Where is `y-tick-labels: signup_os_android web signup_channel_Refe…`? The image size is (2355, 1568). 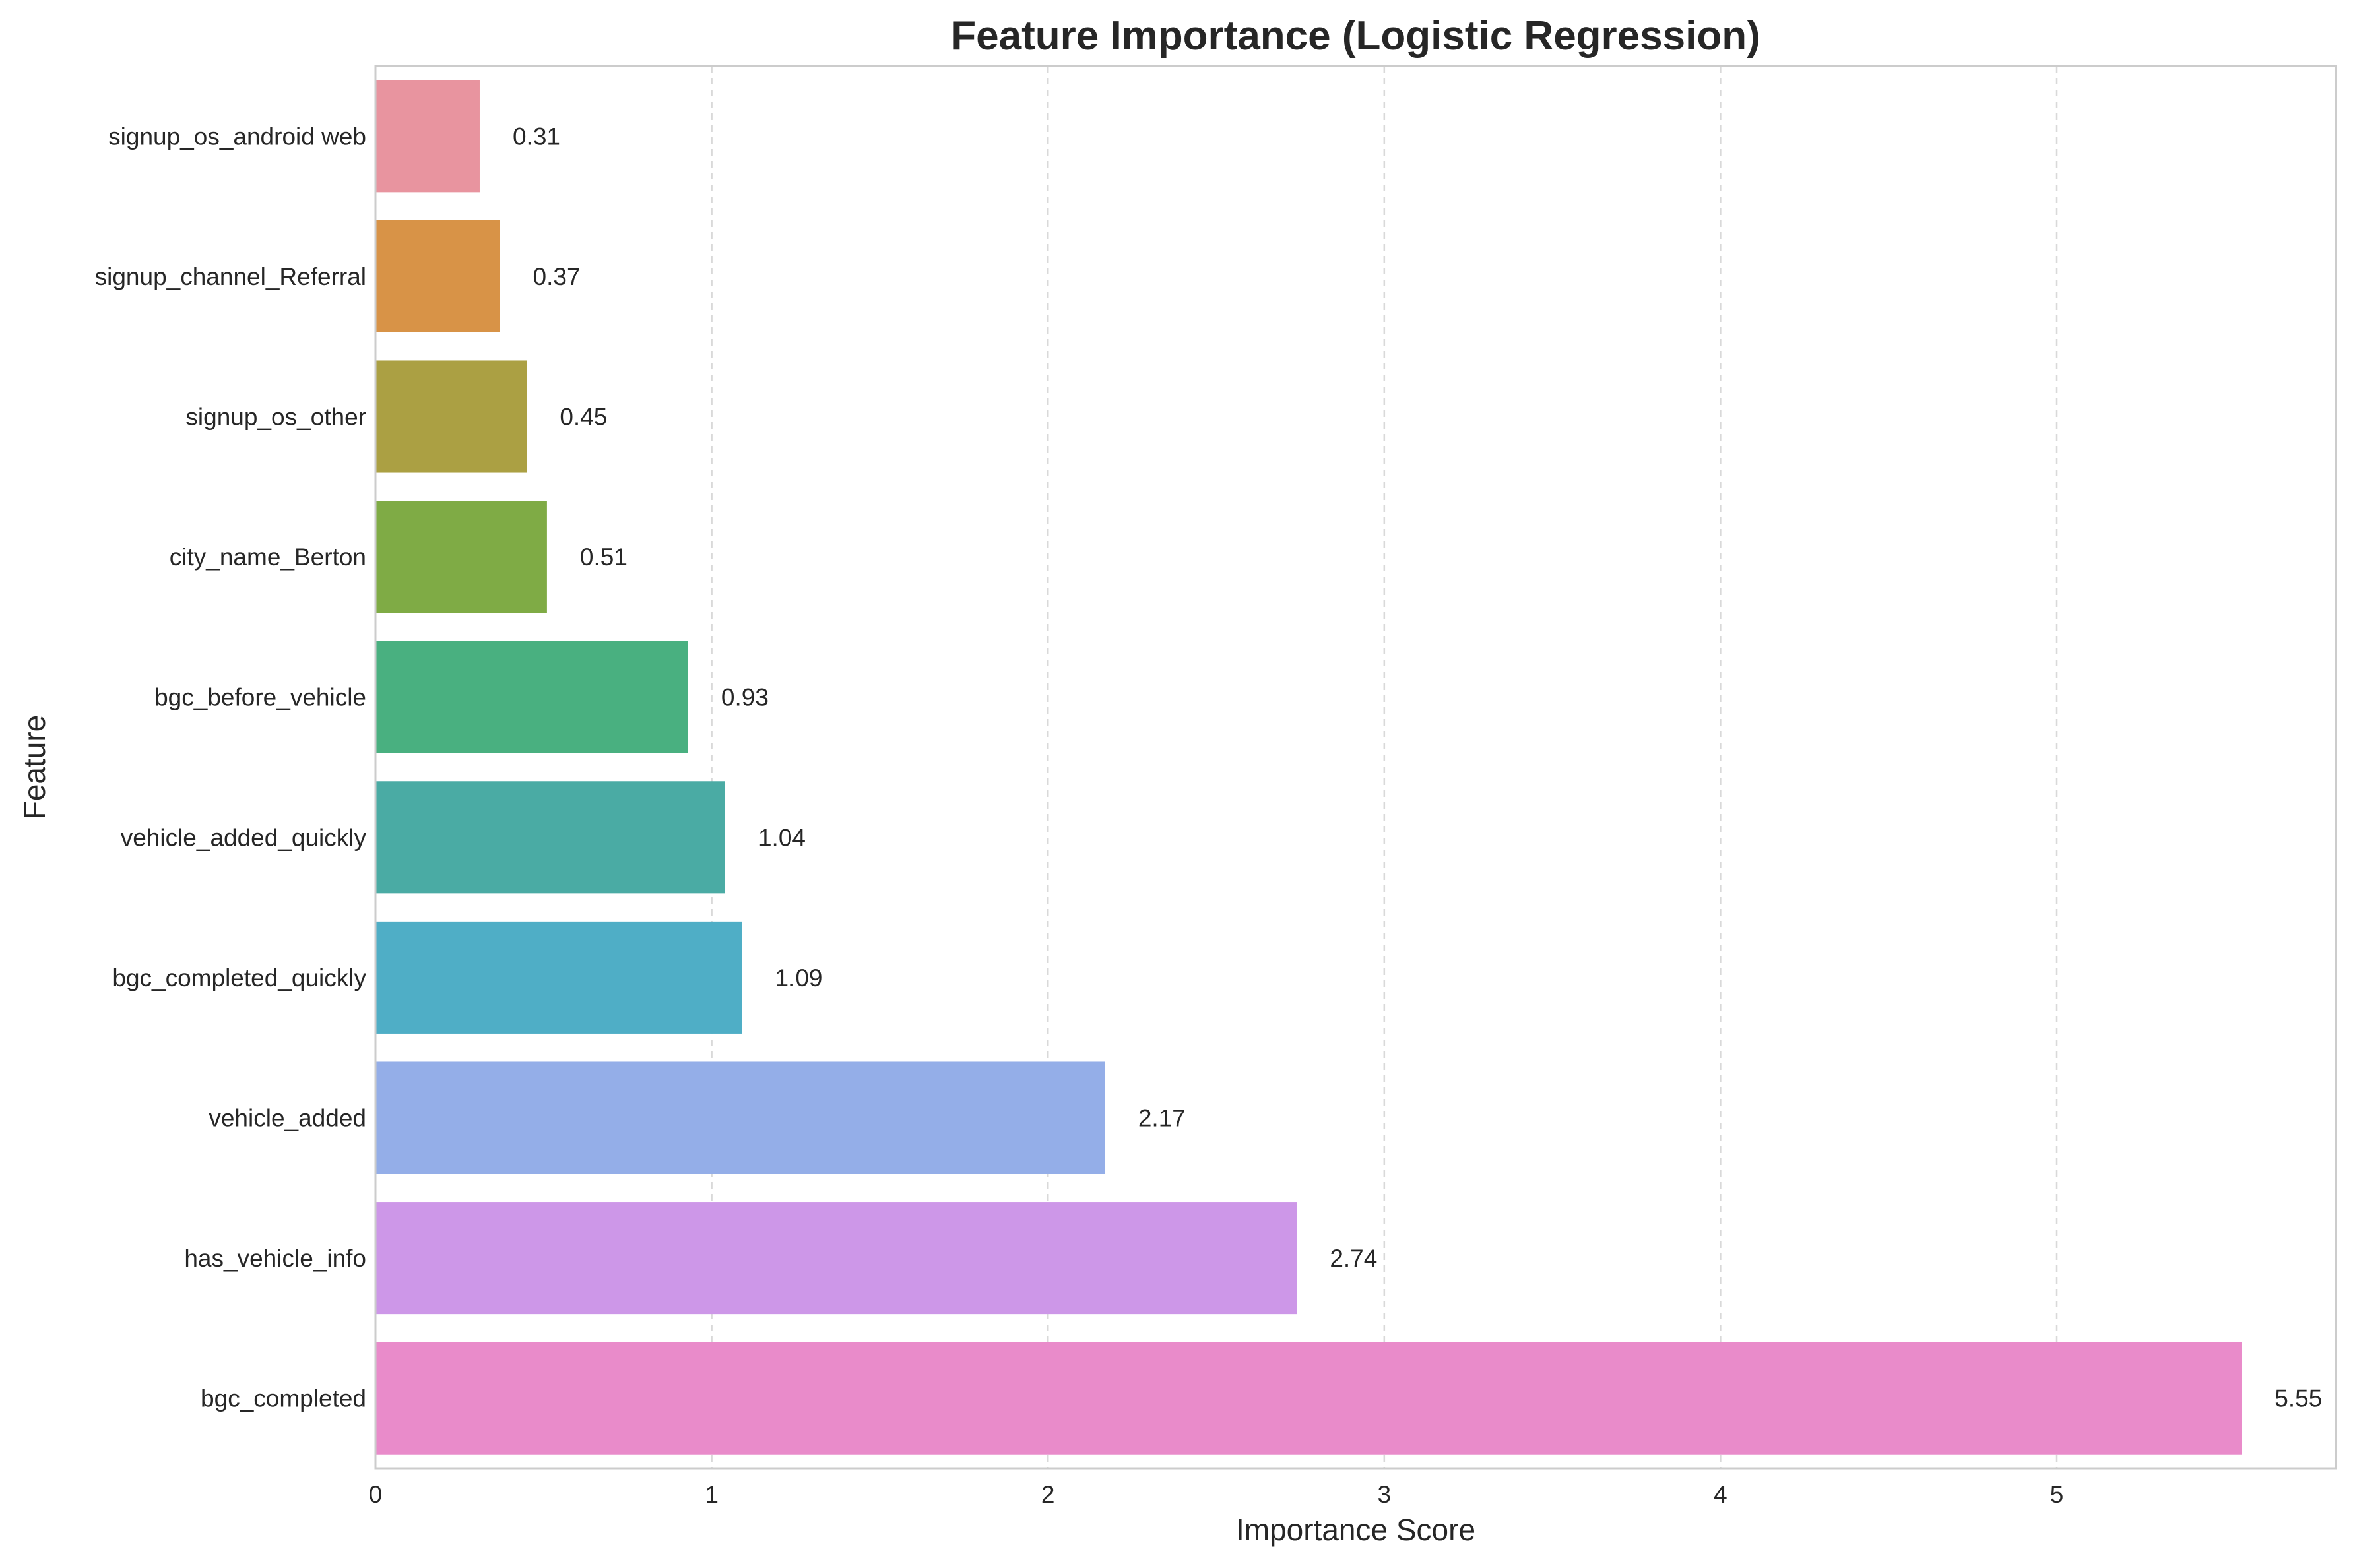
y-tick-labels: signup_os_android web signup_channel_Refe… is located at coordinates (231, 767).